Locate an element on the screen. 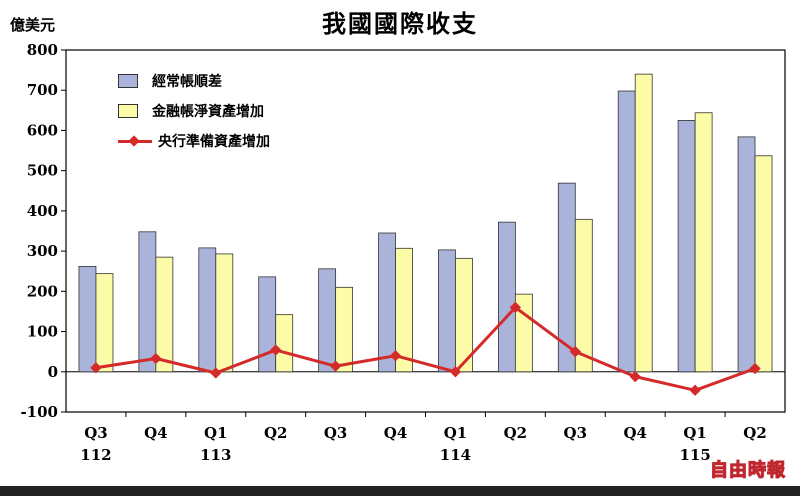 This screenshot has width=800, height=496. y-axis-unit-label: 億美元 is located at coordinates (33, 25).